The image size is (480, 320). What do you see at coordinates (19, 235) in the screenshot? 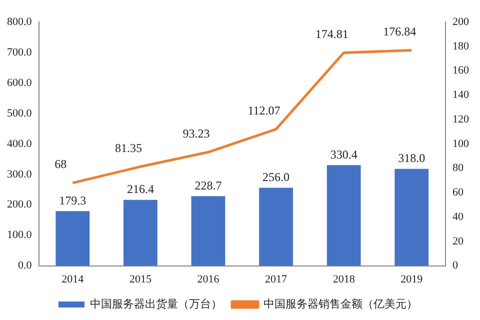
I see `y-tick-label: 100.0` at bounding box center [19, 235].